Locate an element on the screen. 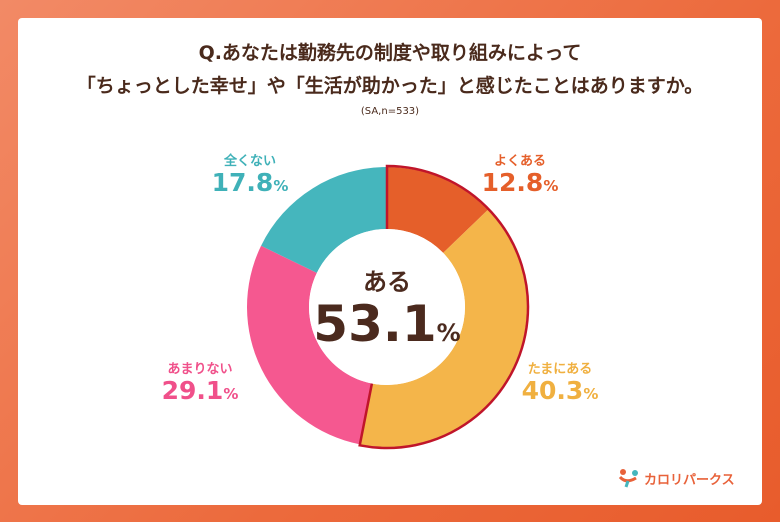 Image resolution: width=780 pixels, height=522 pixels. chart-title-line1: Q.あなたは勤務先の制度や取り組みによって is located at coordinates (390, 53).